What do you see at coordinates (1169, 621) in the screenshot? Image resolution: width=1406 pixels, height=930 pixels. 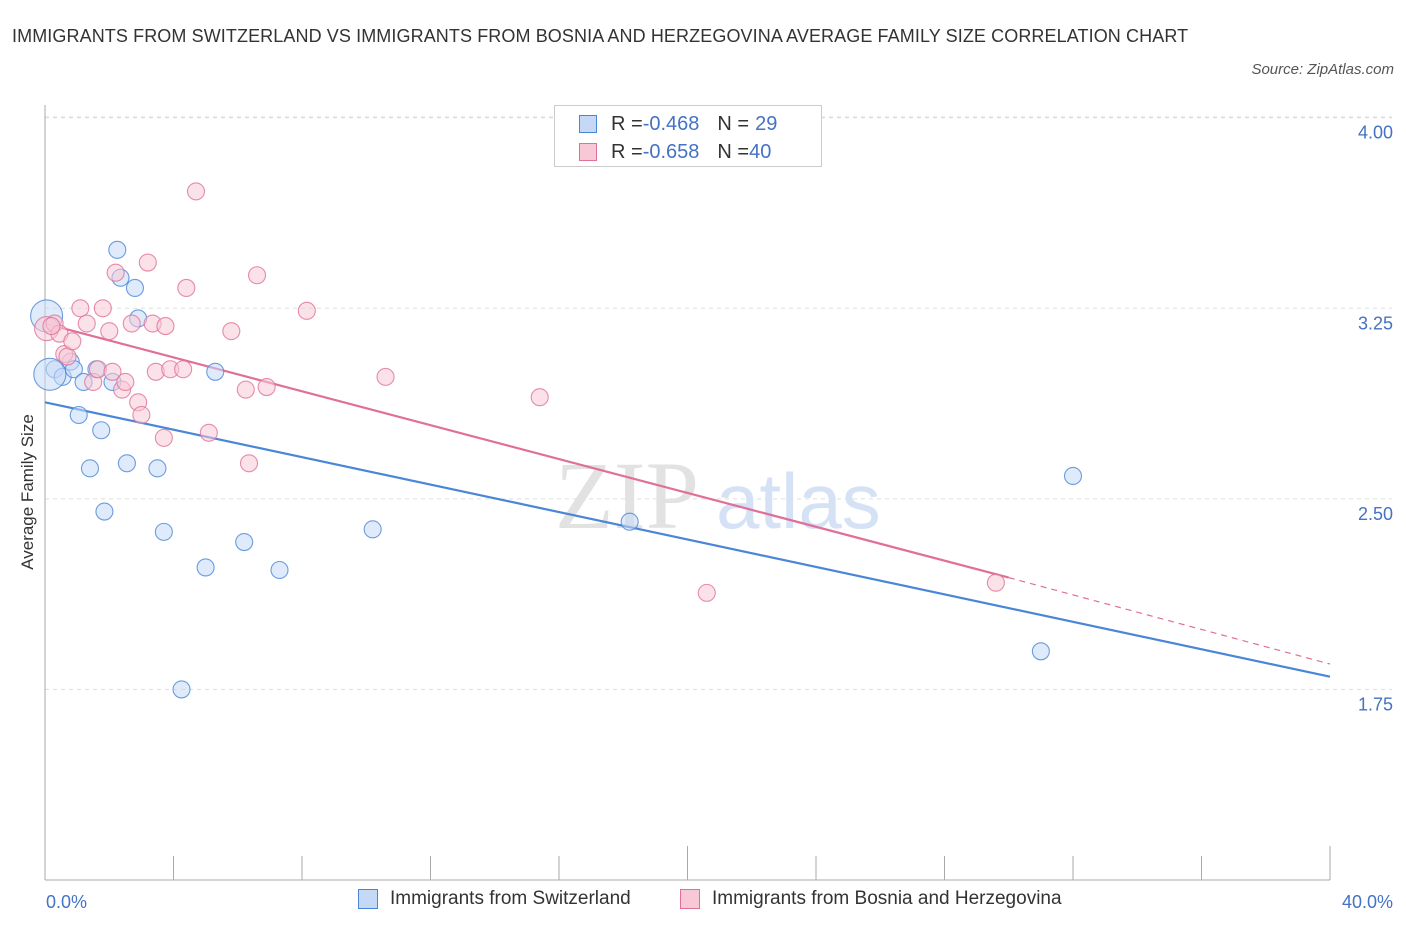 I see `trend-extension-bosnia` at bounding box center [1169, 621].